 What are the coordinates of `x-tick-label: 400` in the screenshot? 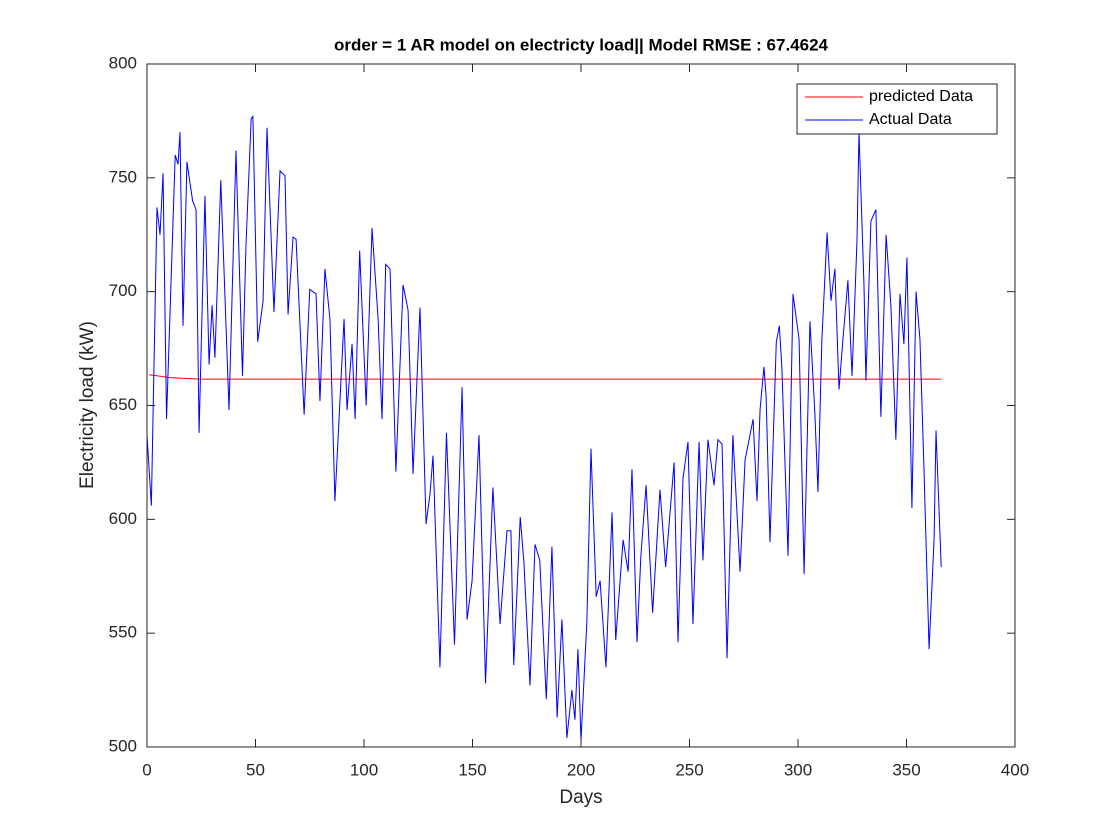 It's located at (1015, 769).